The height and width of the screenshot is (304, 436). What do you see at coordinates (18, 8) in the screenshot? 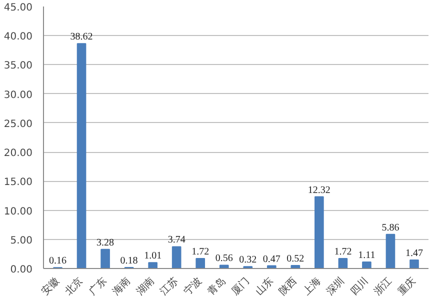
I see `y-tick-label: 45.00` at bounding box center [18, 8].